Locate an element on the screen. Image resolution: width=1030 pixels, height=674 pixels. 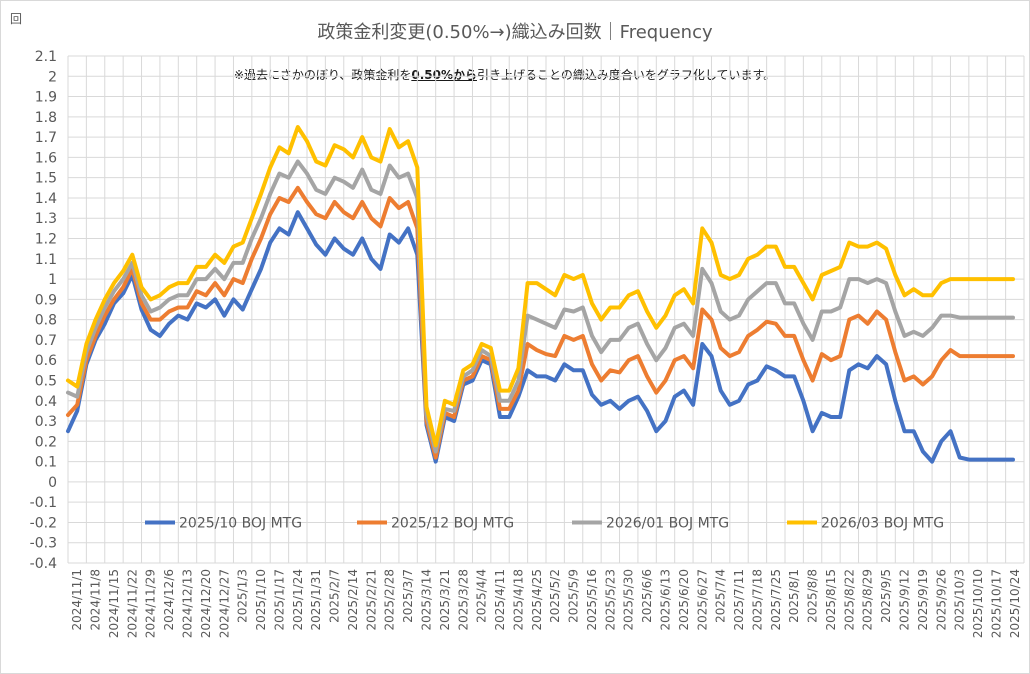
legend-item: 2025/12 BOJ MTG is located at coordinates (435, 523).